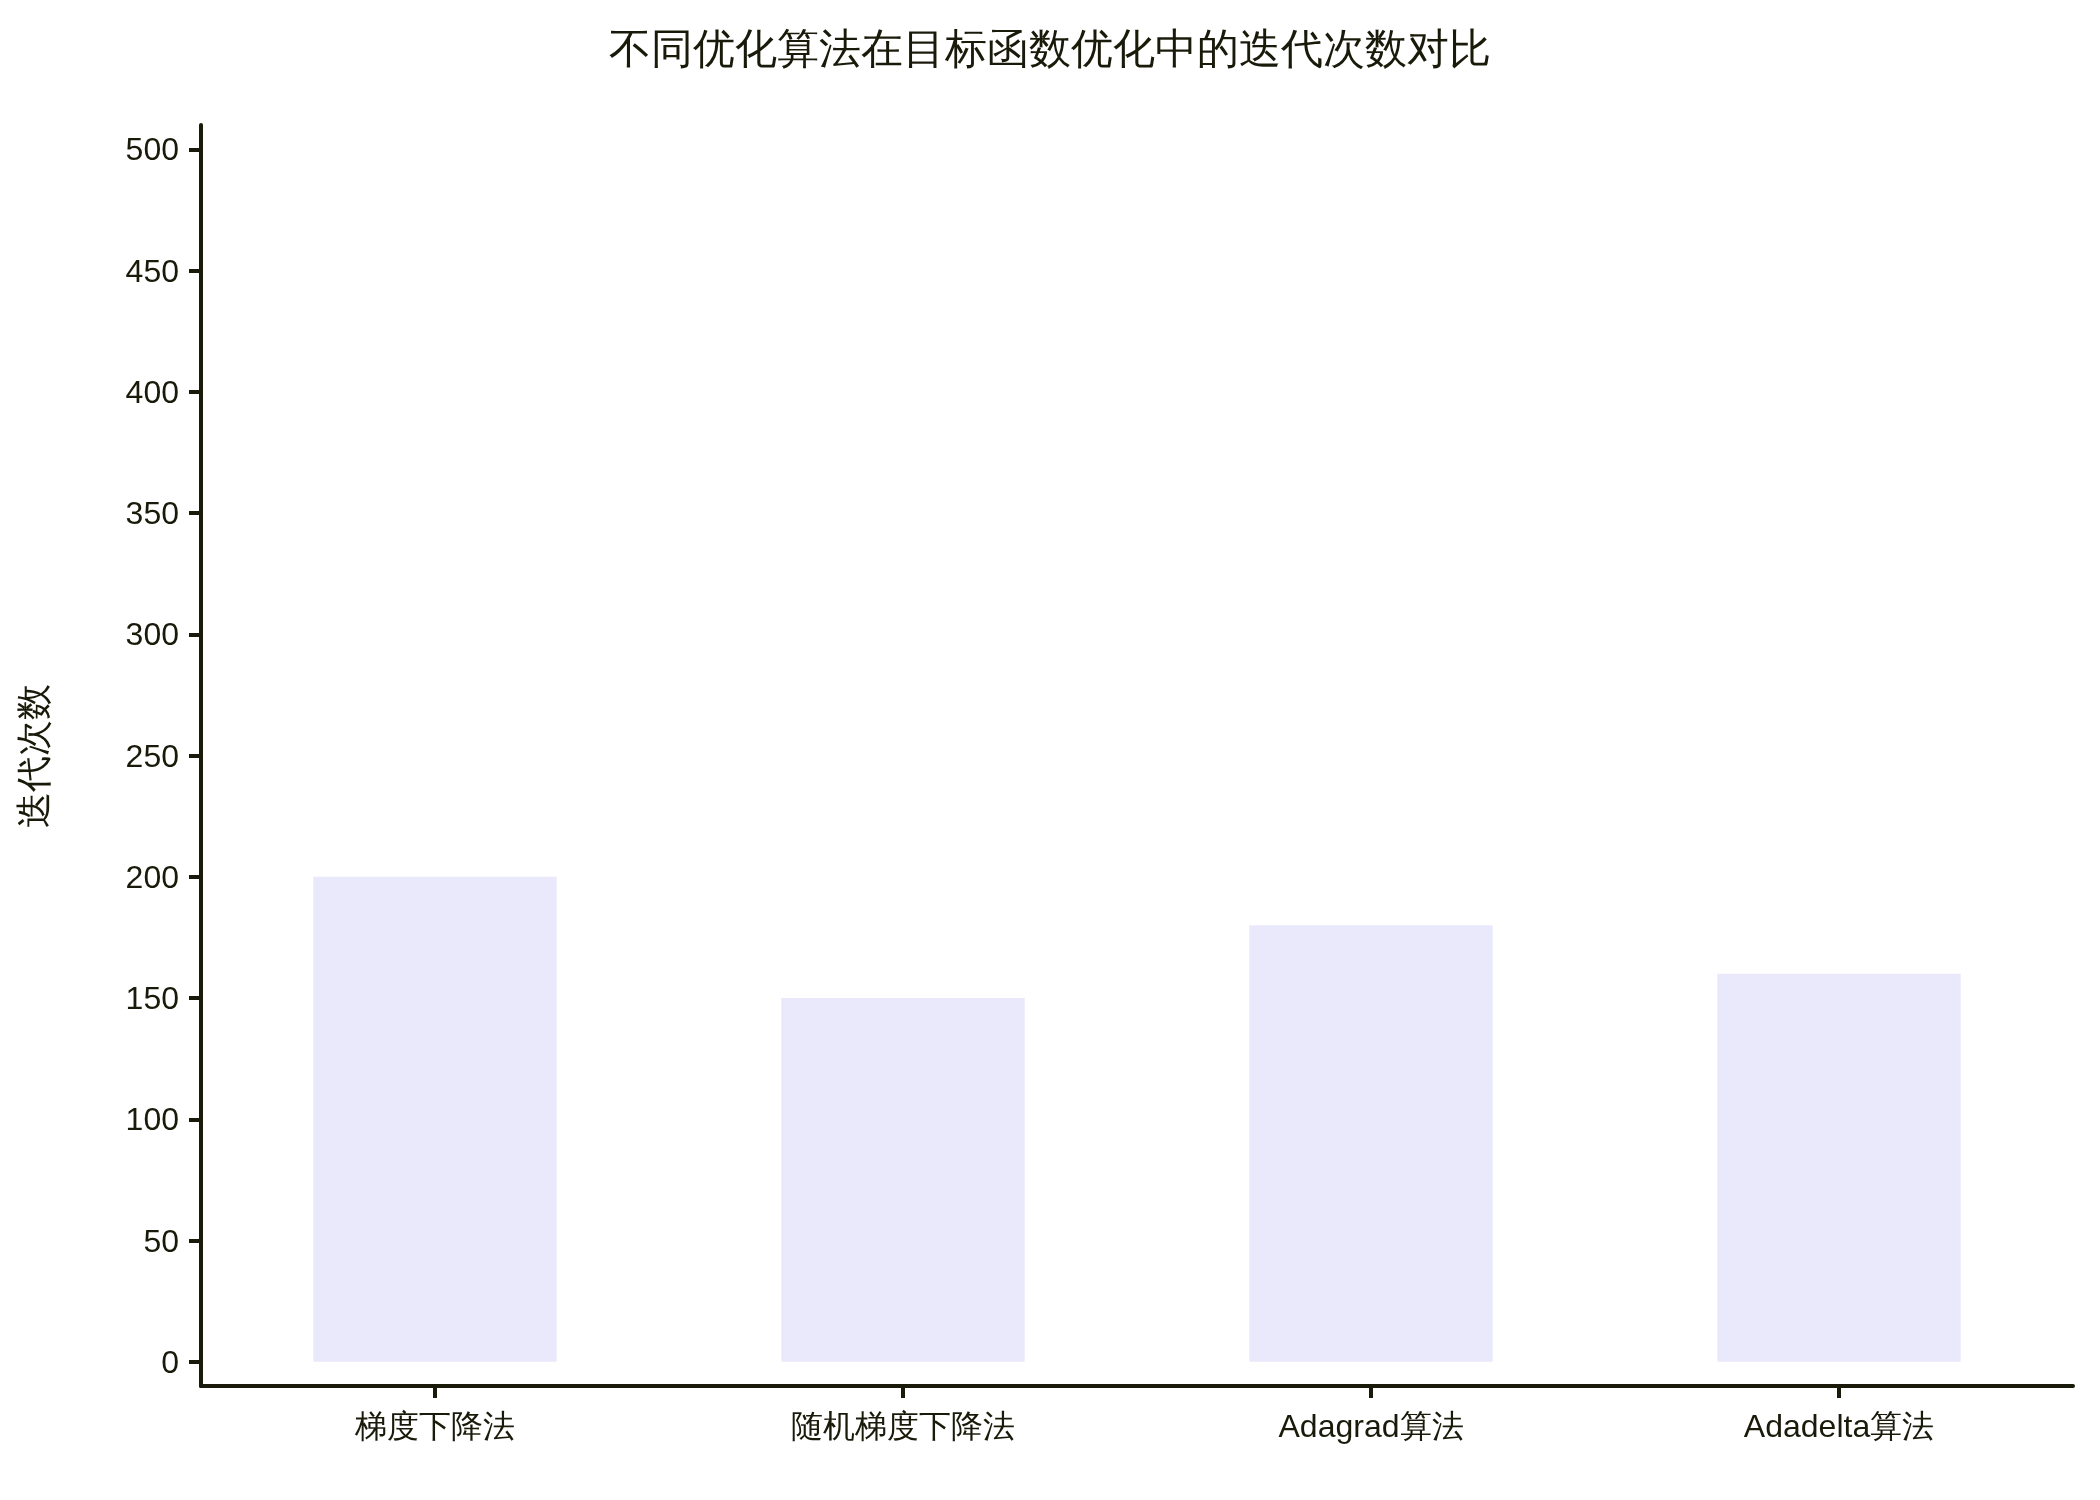 The height and width of the screenshot is (1500, 2100). What do you see at coordinates (152, 270) in the screenshot?
I see `y-tick-label: 450` at bounding box center [152, 270].